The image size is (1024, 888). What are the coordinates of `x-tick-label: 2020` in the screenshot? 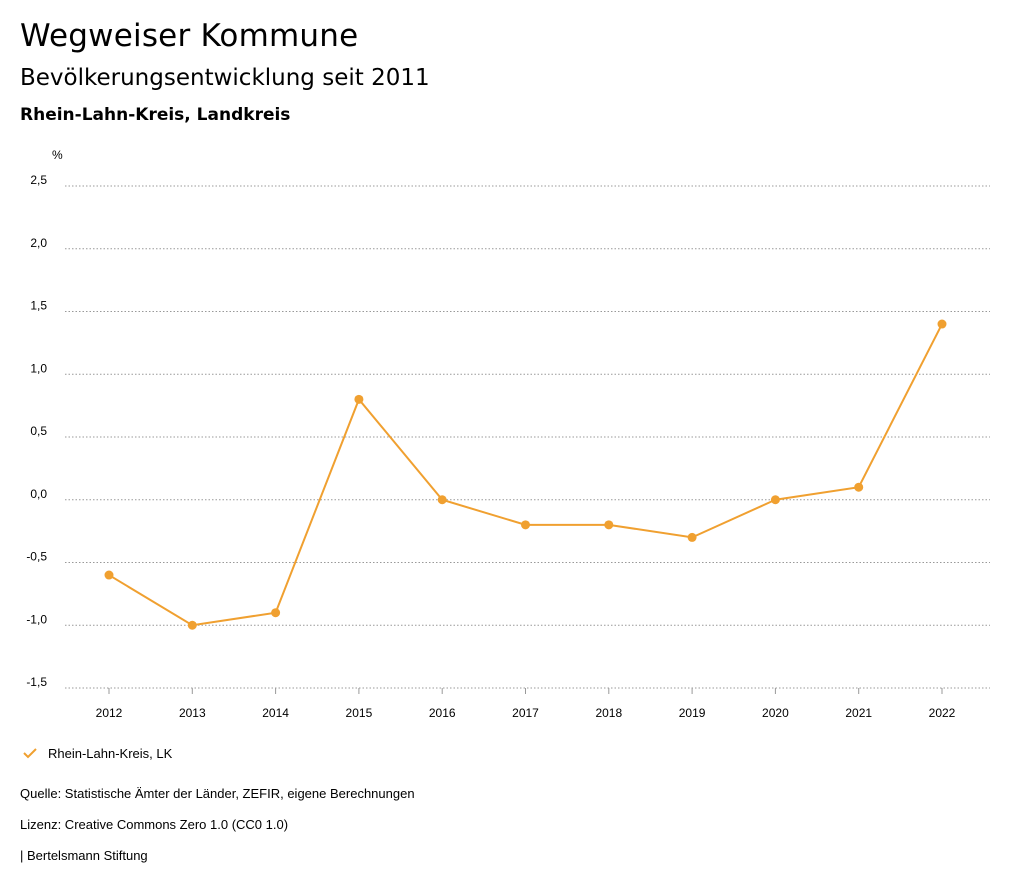 It's located at (775, 713).